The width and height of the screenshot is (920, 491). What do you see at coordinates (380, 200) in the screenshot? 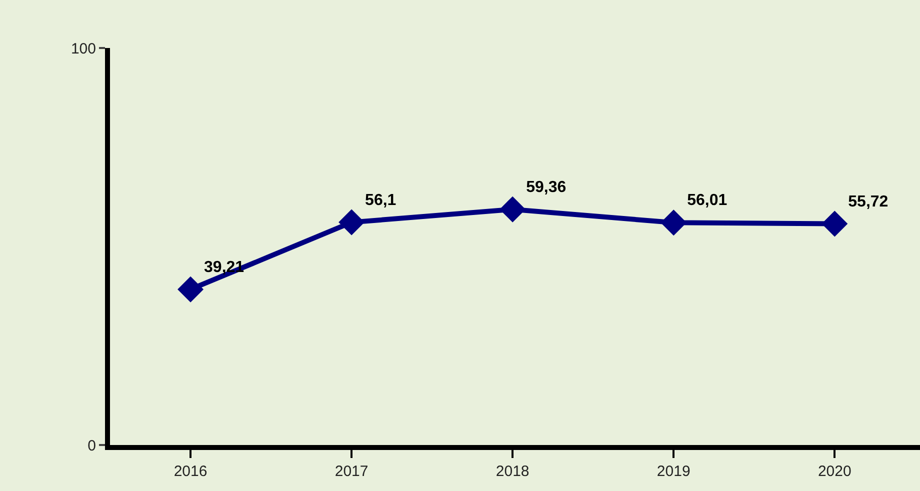
I see `data-label: 56,1` at bounding box center [380, 200].